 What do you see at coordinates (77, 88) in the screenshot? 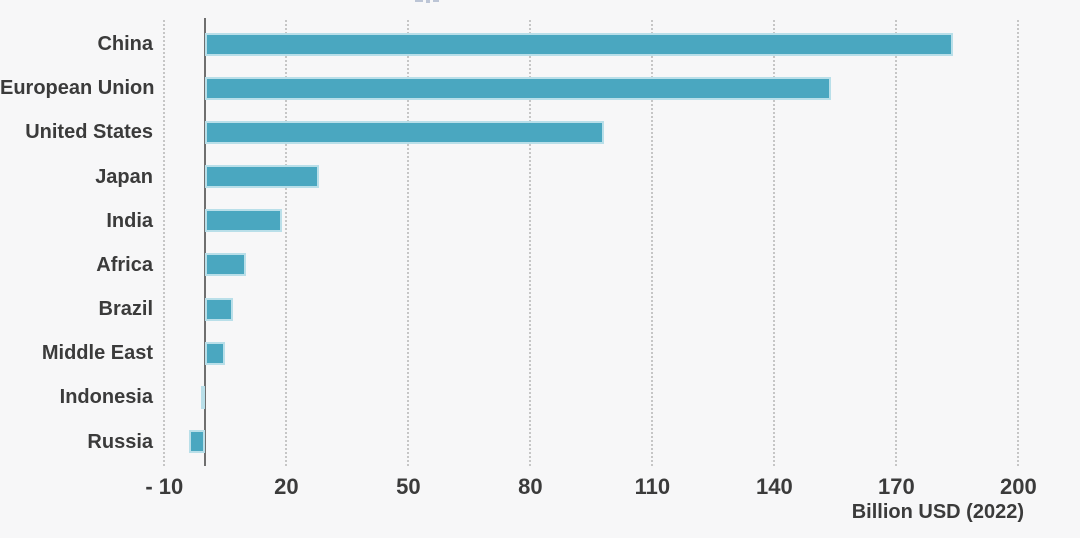
I see `category-label: European Union` at bounding box center [77, 88].